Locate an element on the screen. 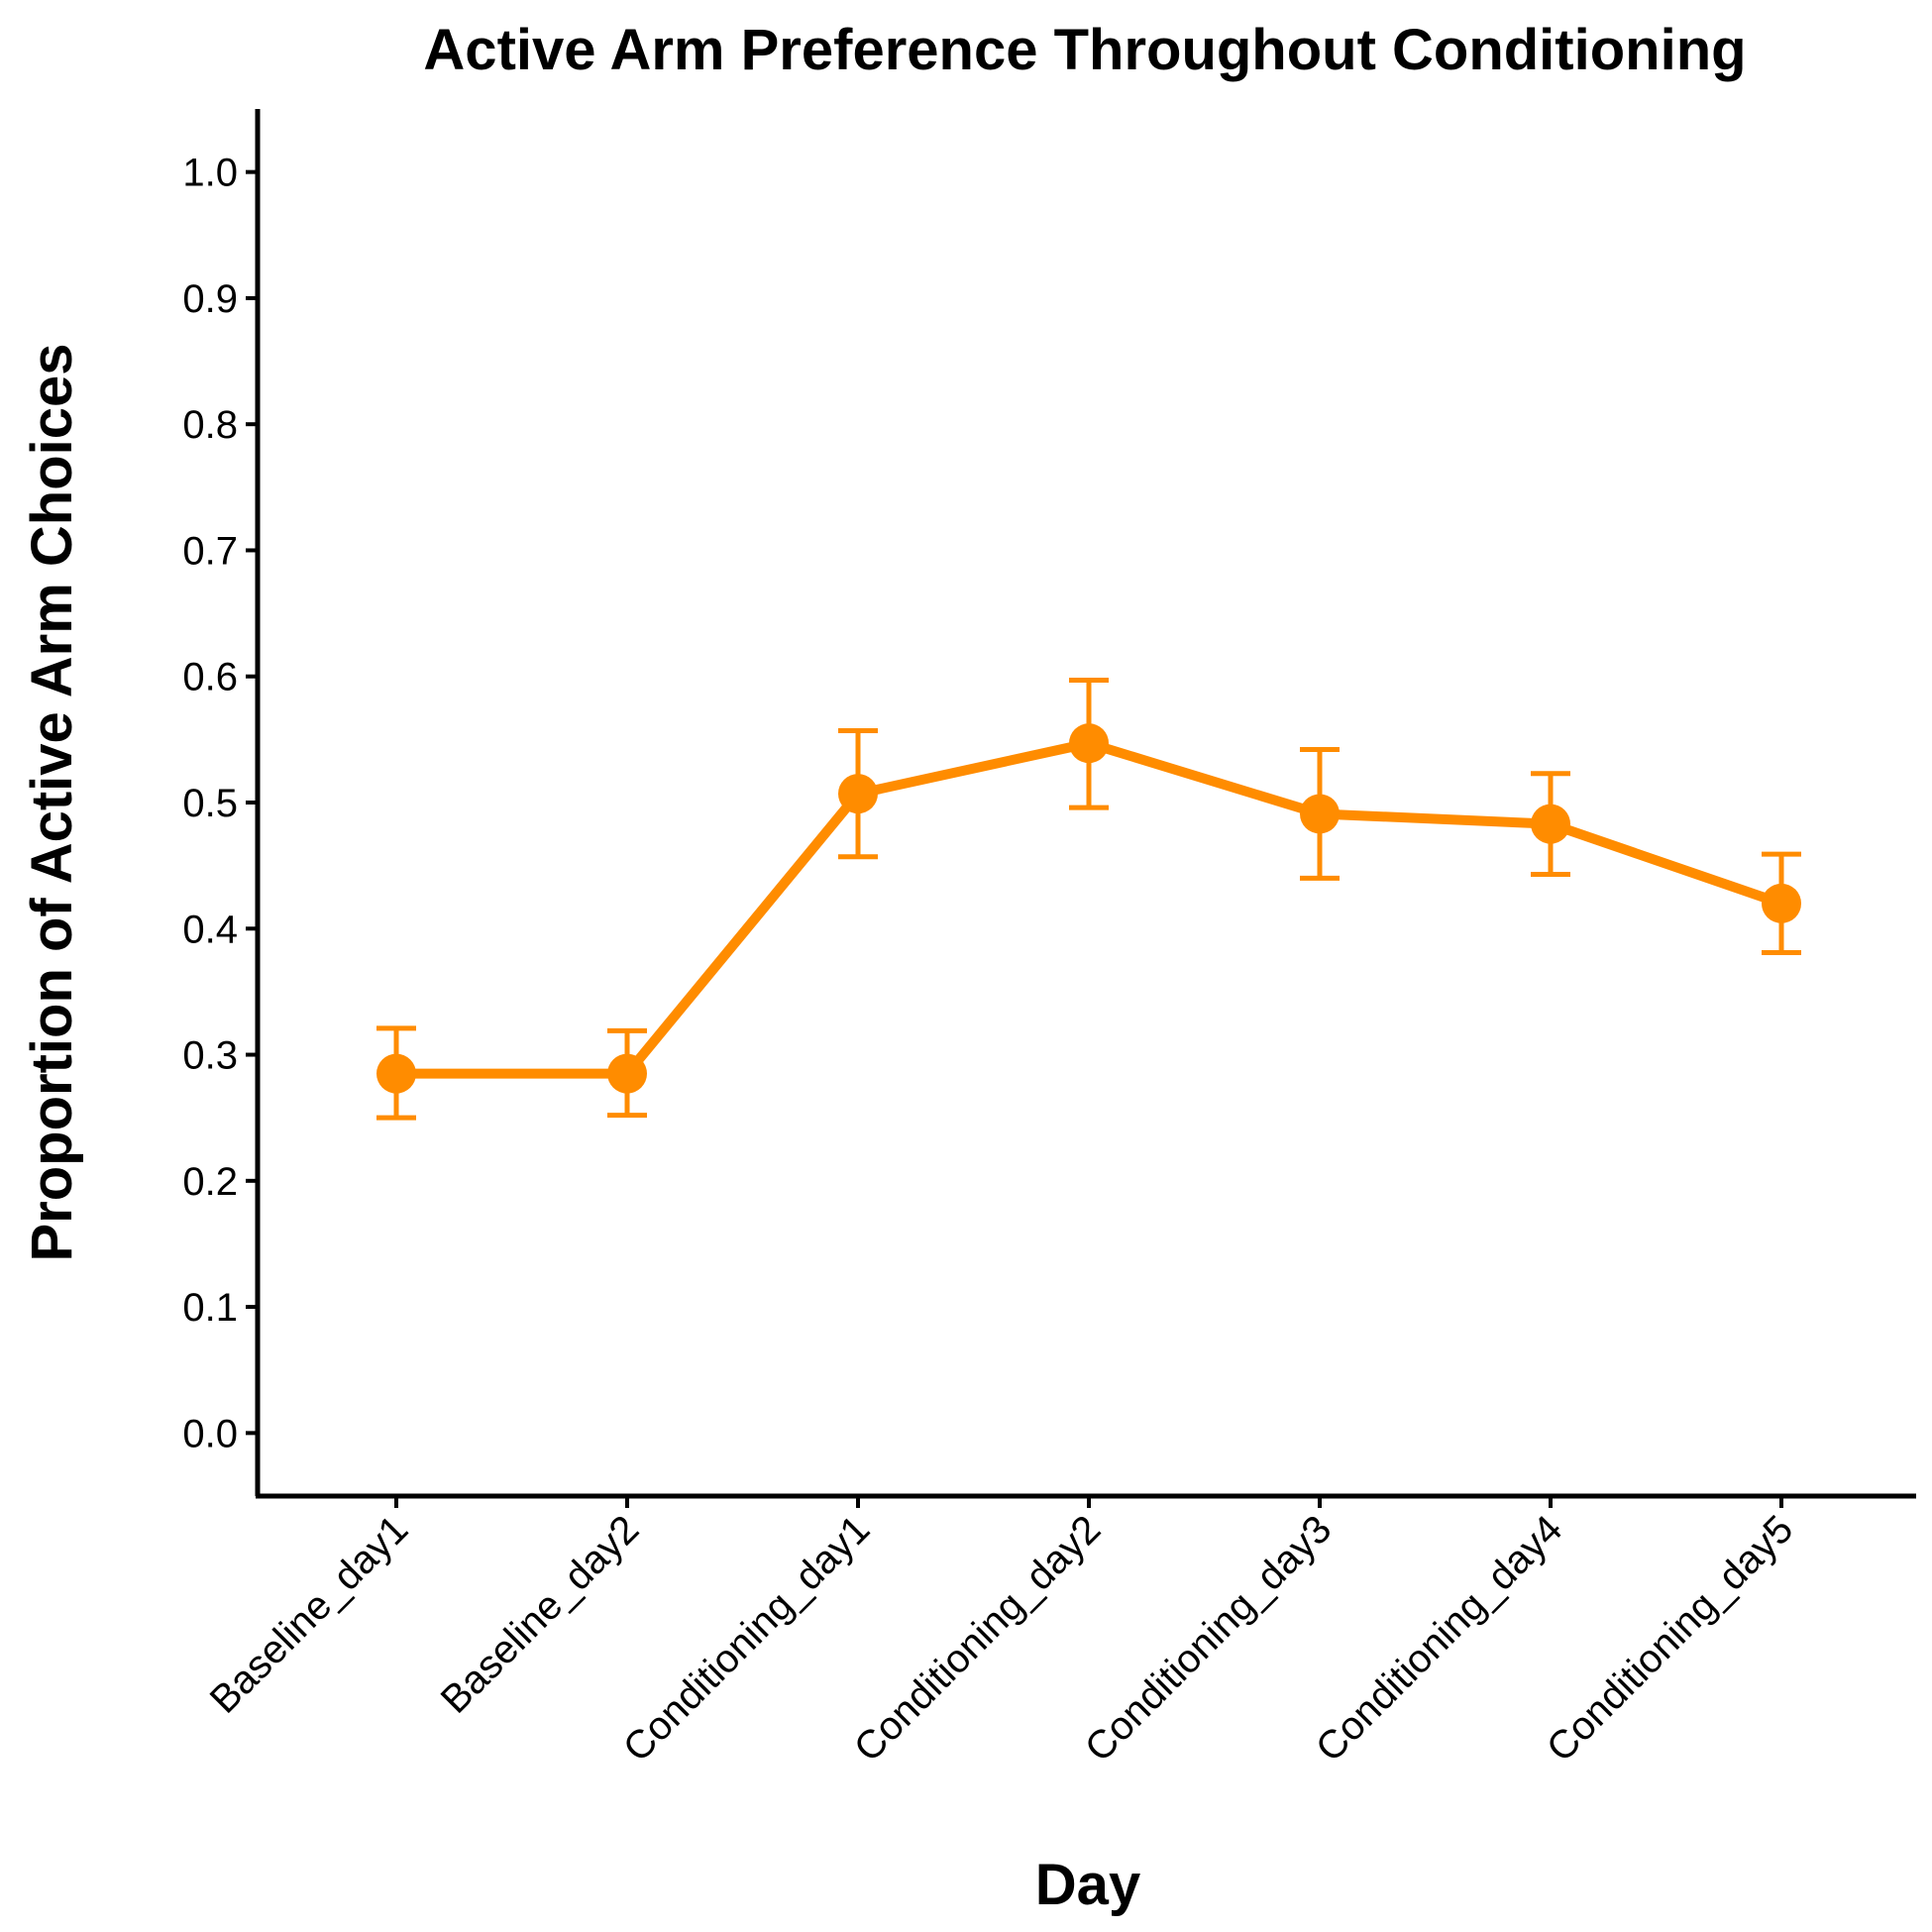 This screenshot has height=1932, width=1932. x-axis-title: Day is located at coordinates (1087, 1885).